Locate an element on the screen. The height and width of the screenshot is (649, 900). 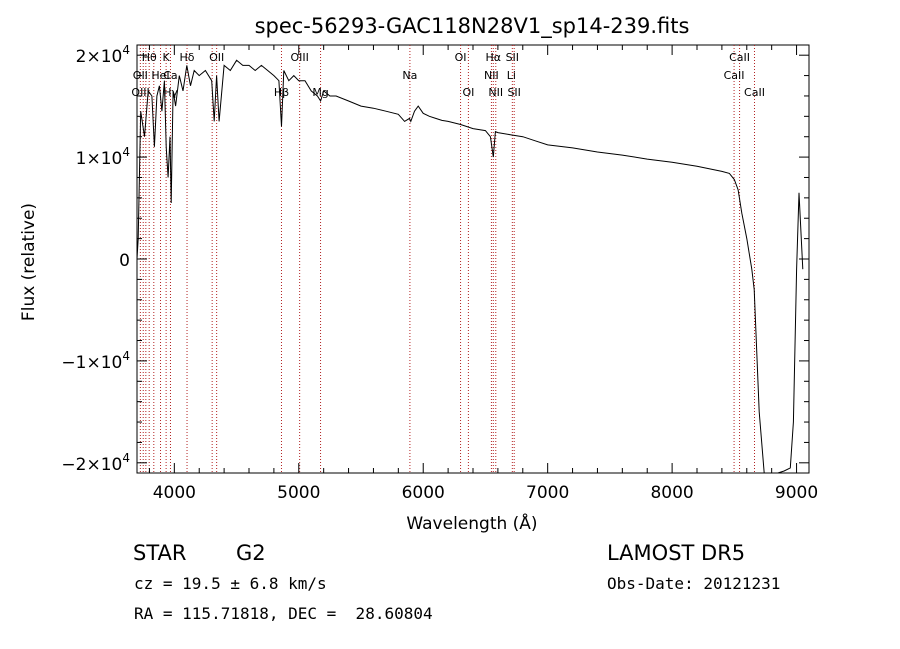
marker-label-12: Na is located at coordinates (409, 75).